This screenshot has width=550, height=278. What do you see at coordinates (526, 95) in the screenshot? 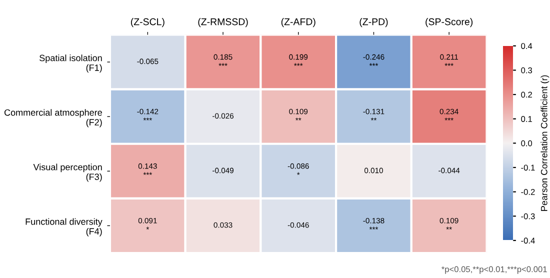
I see `color-bar-label: 0.2` at bounding box center [526, 95].